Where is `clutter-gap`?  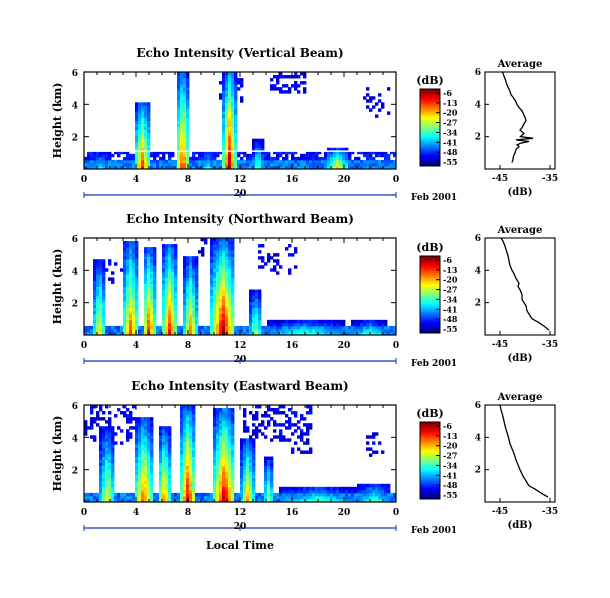
clutter-gap is located at coordinates (240, 151).